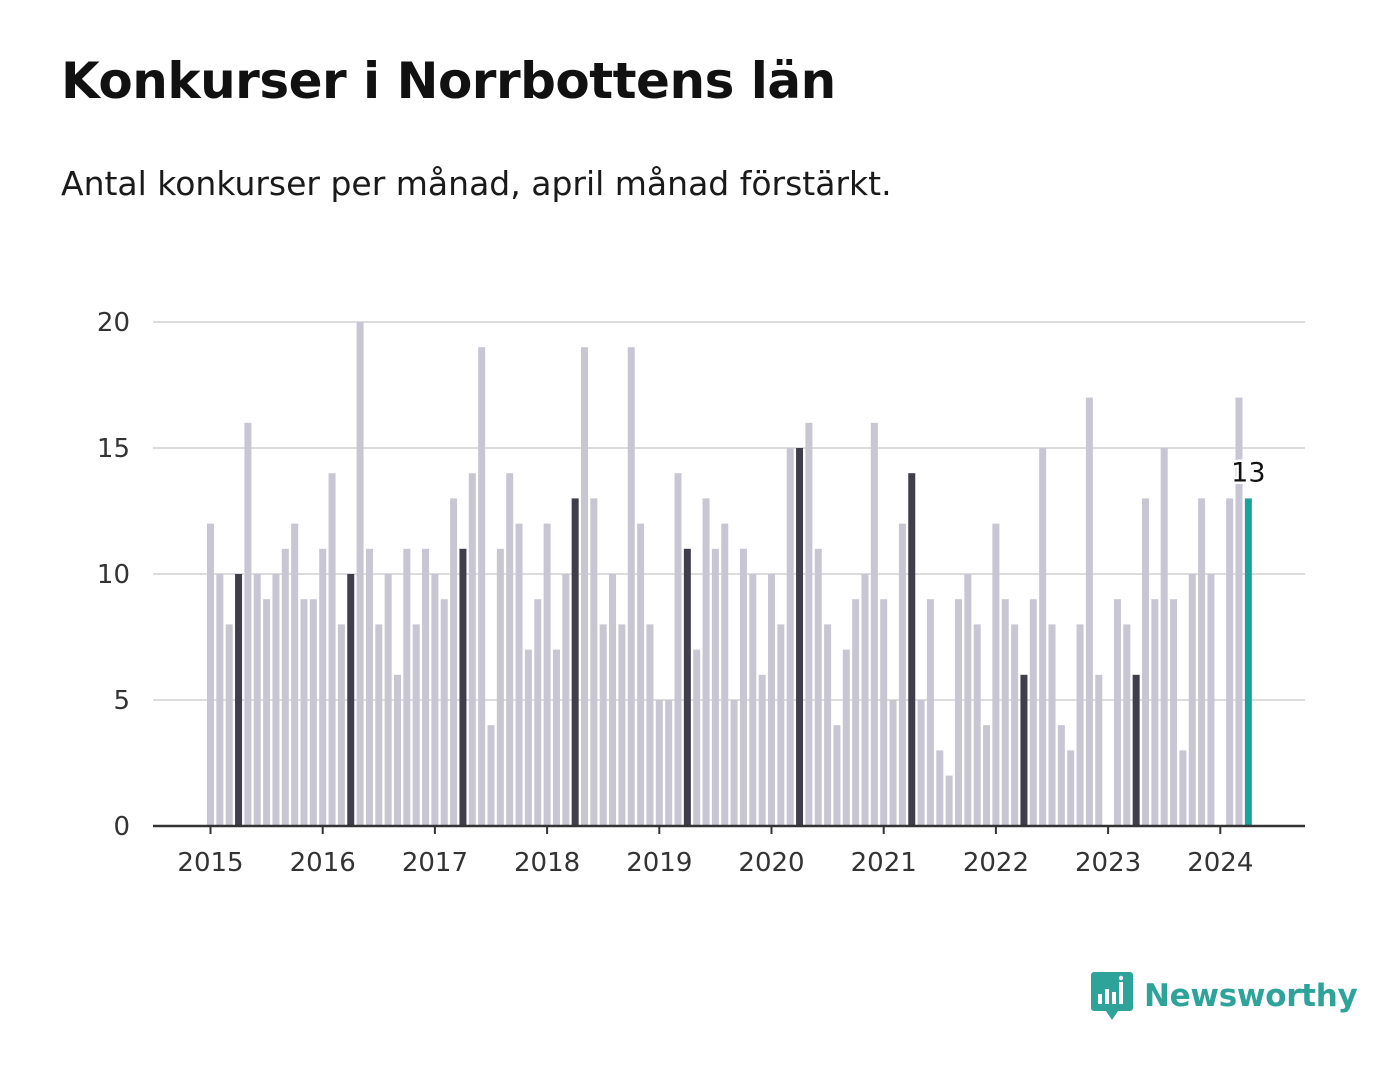 The height and width of the screenshot is (1080, 1400). I want to click on y-tick-label: 20, so click(113, 323).